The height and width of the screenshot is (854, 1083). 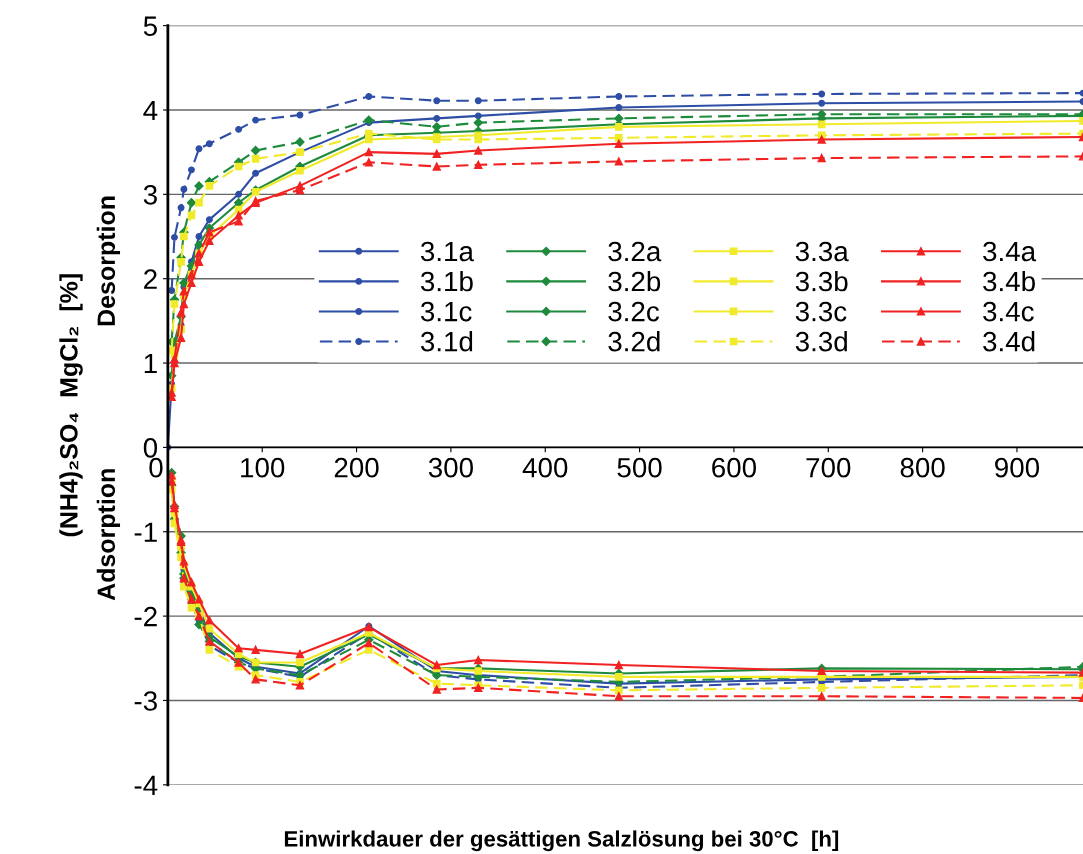 I want to click on legend-label: 3.3c, so click(x=821, y=311).